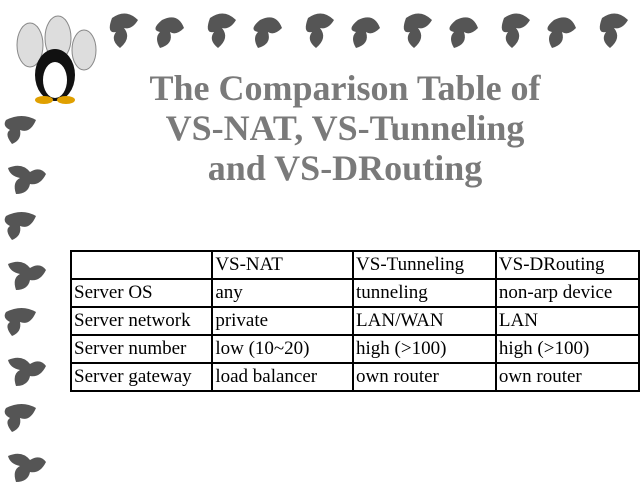  What do you see at coordinates (283, 349) in the screenshot?
I see `table-cell: low (10~20)` at bounding box center [283, 349].